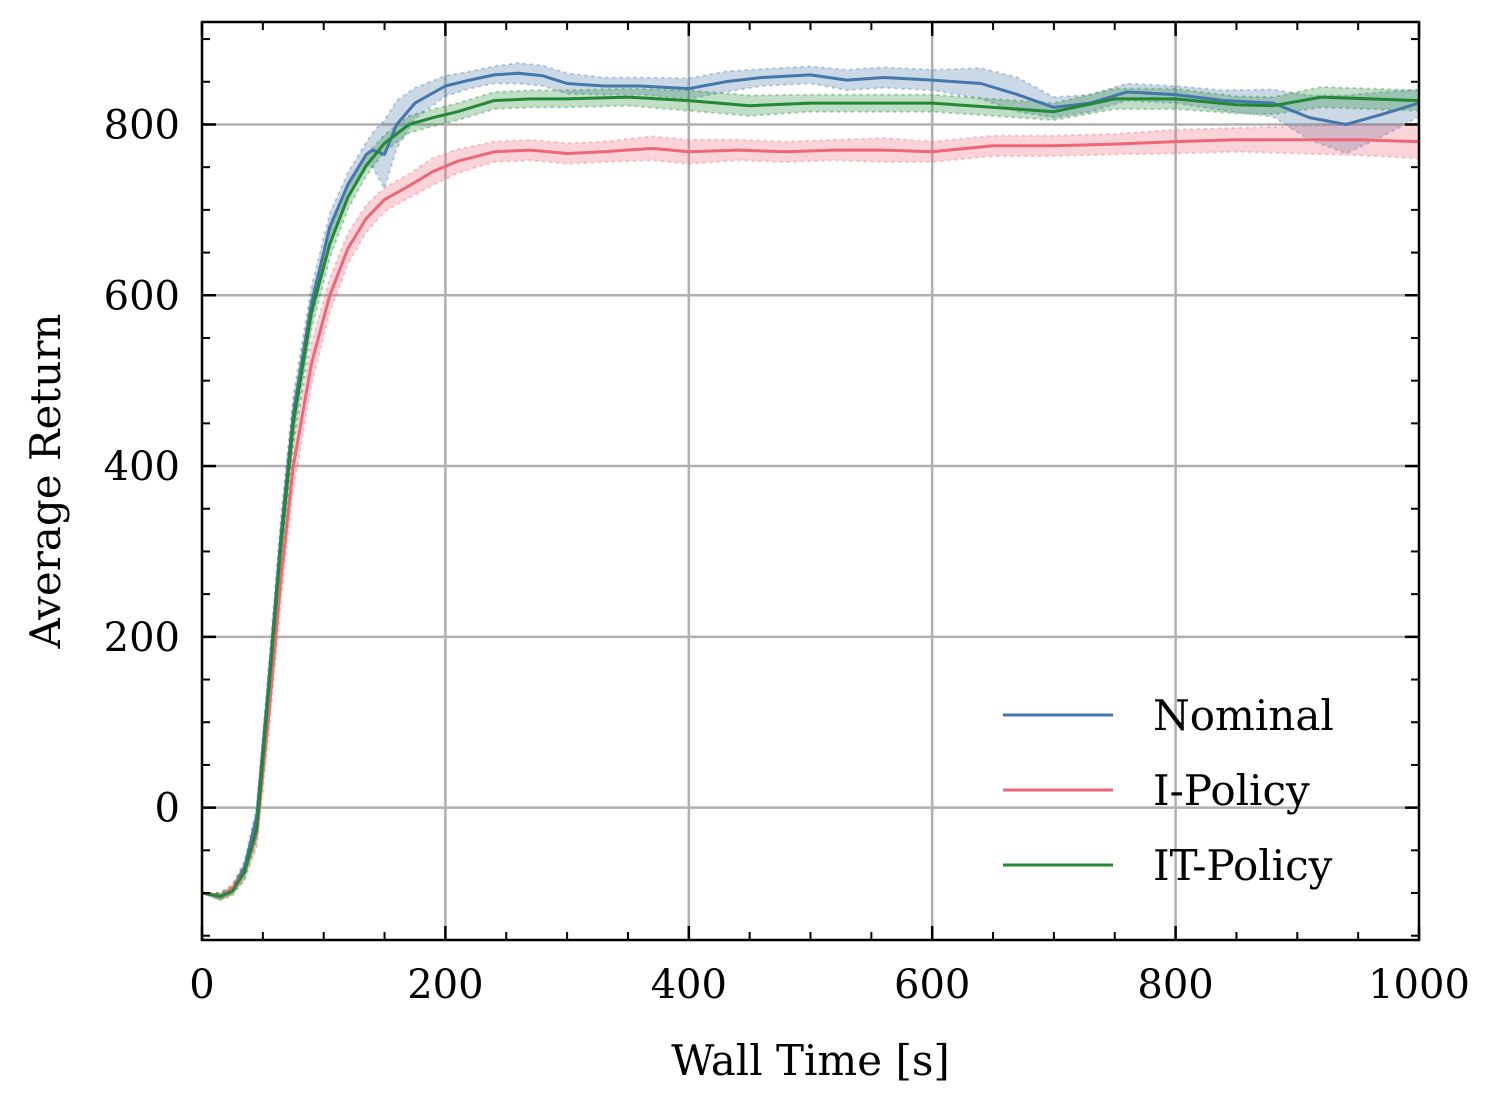 The width and height of the screenshot is (1496, 1114). I want to click on y-tick-label: 200, so click(142, 638).